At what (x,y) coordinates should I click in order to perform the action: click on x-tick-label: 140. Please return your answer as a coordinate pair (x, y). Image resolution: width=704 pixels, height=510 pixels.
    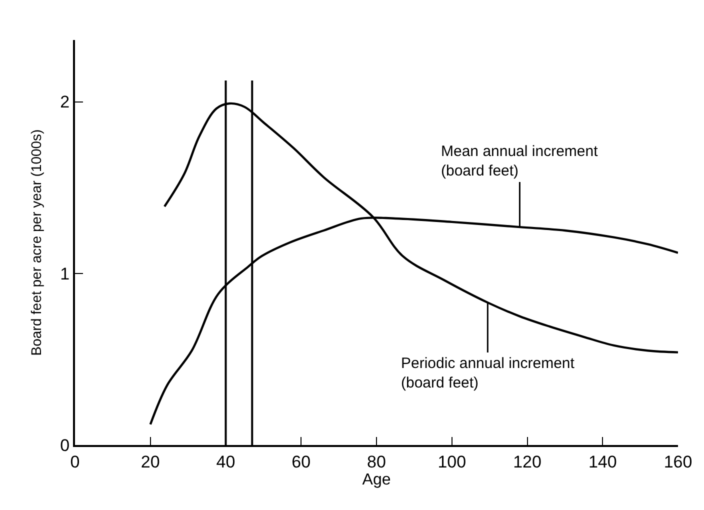
    Looking at the image, I should click on (602, 462).